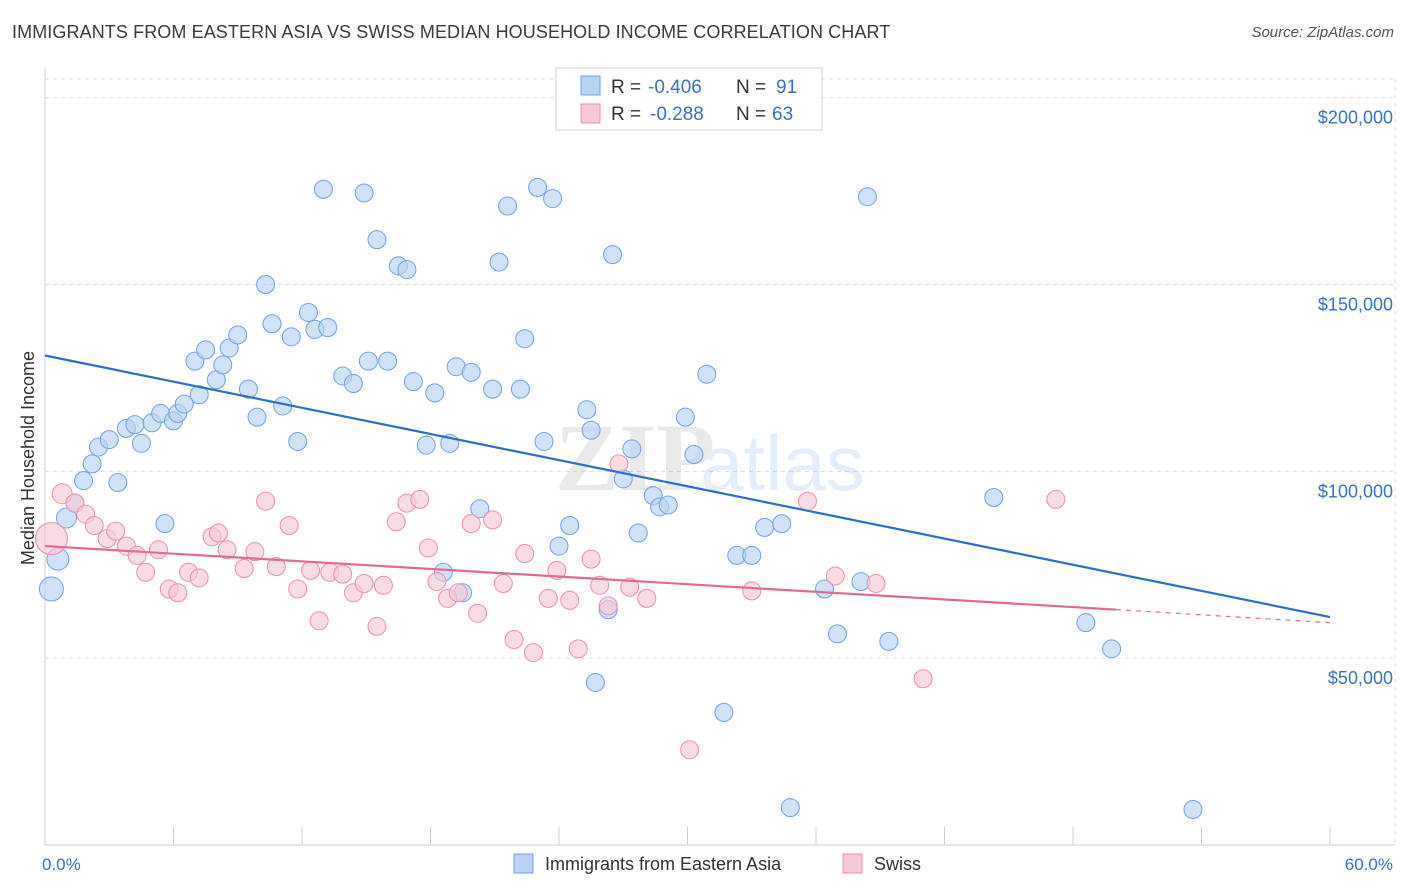 Image resolution: width=1406 pixels, height=892 pixels. Describe the element at coordinates (897, 864) in the screenshot. I see `bottom-legend-label-swiss: Swiss` at that location.